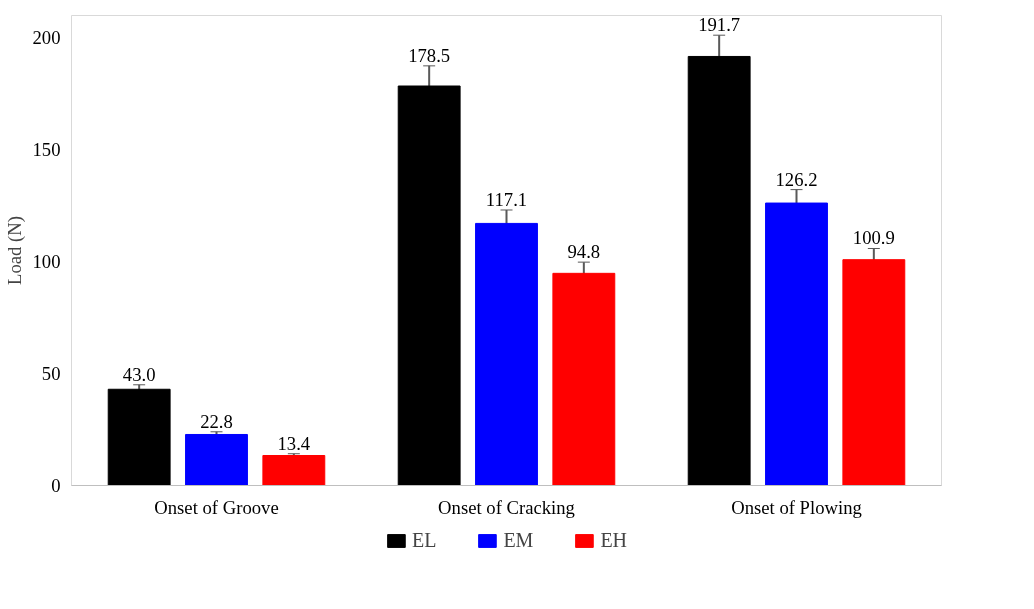  What do you see at coordinates (14, 250) in the screenshot?
I see `y-axis-title: Load (N)` at bounding box center [14, 250].